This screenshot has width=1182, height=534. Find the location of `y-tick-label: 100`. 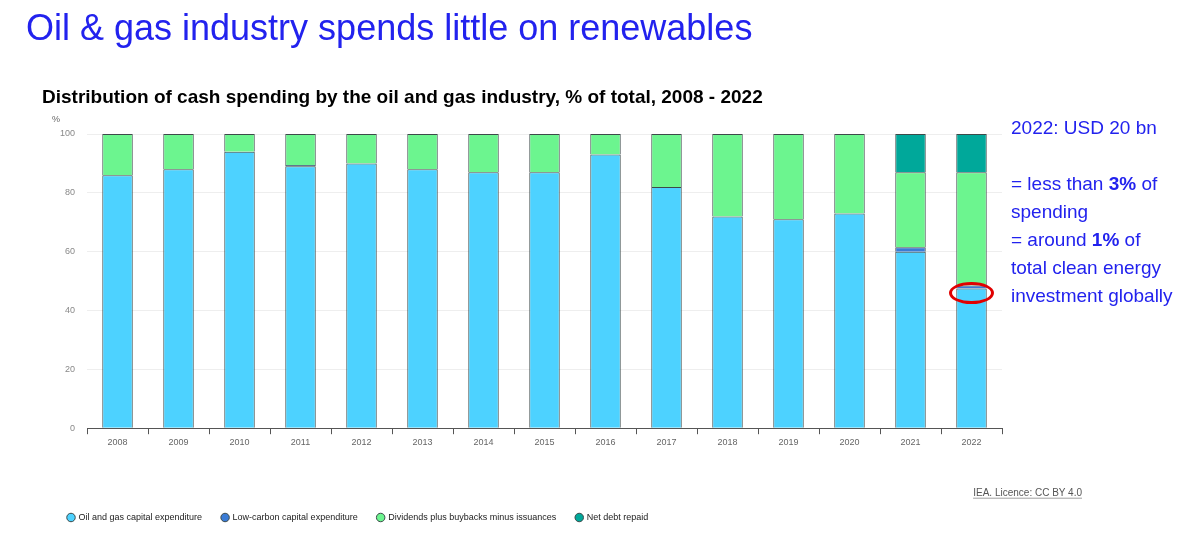

y-tick-label: 100 is located at coordinates (67, 133).